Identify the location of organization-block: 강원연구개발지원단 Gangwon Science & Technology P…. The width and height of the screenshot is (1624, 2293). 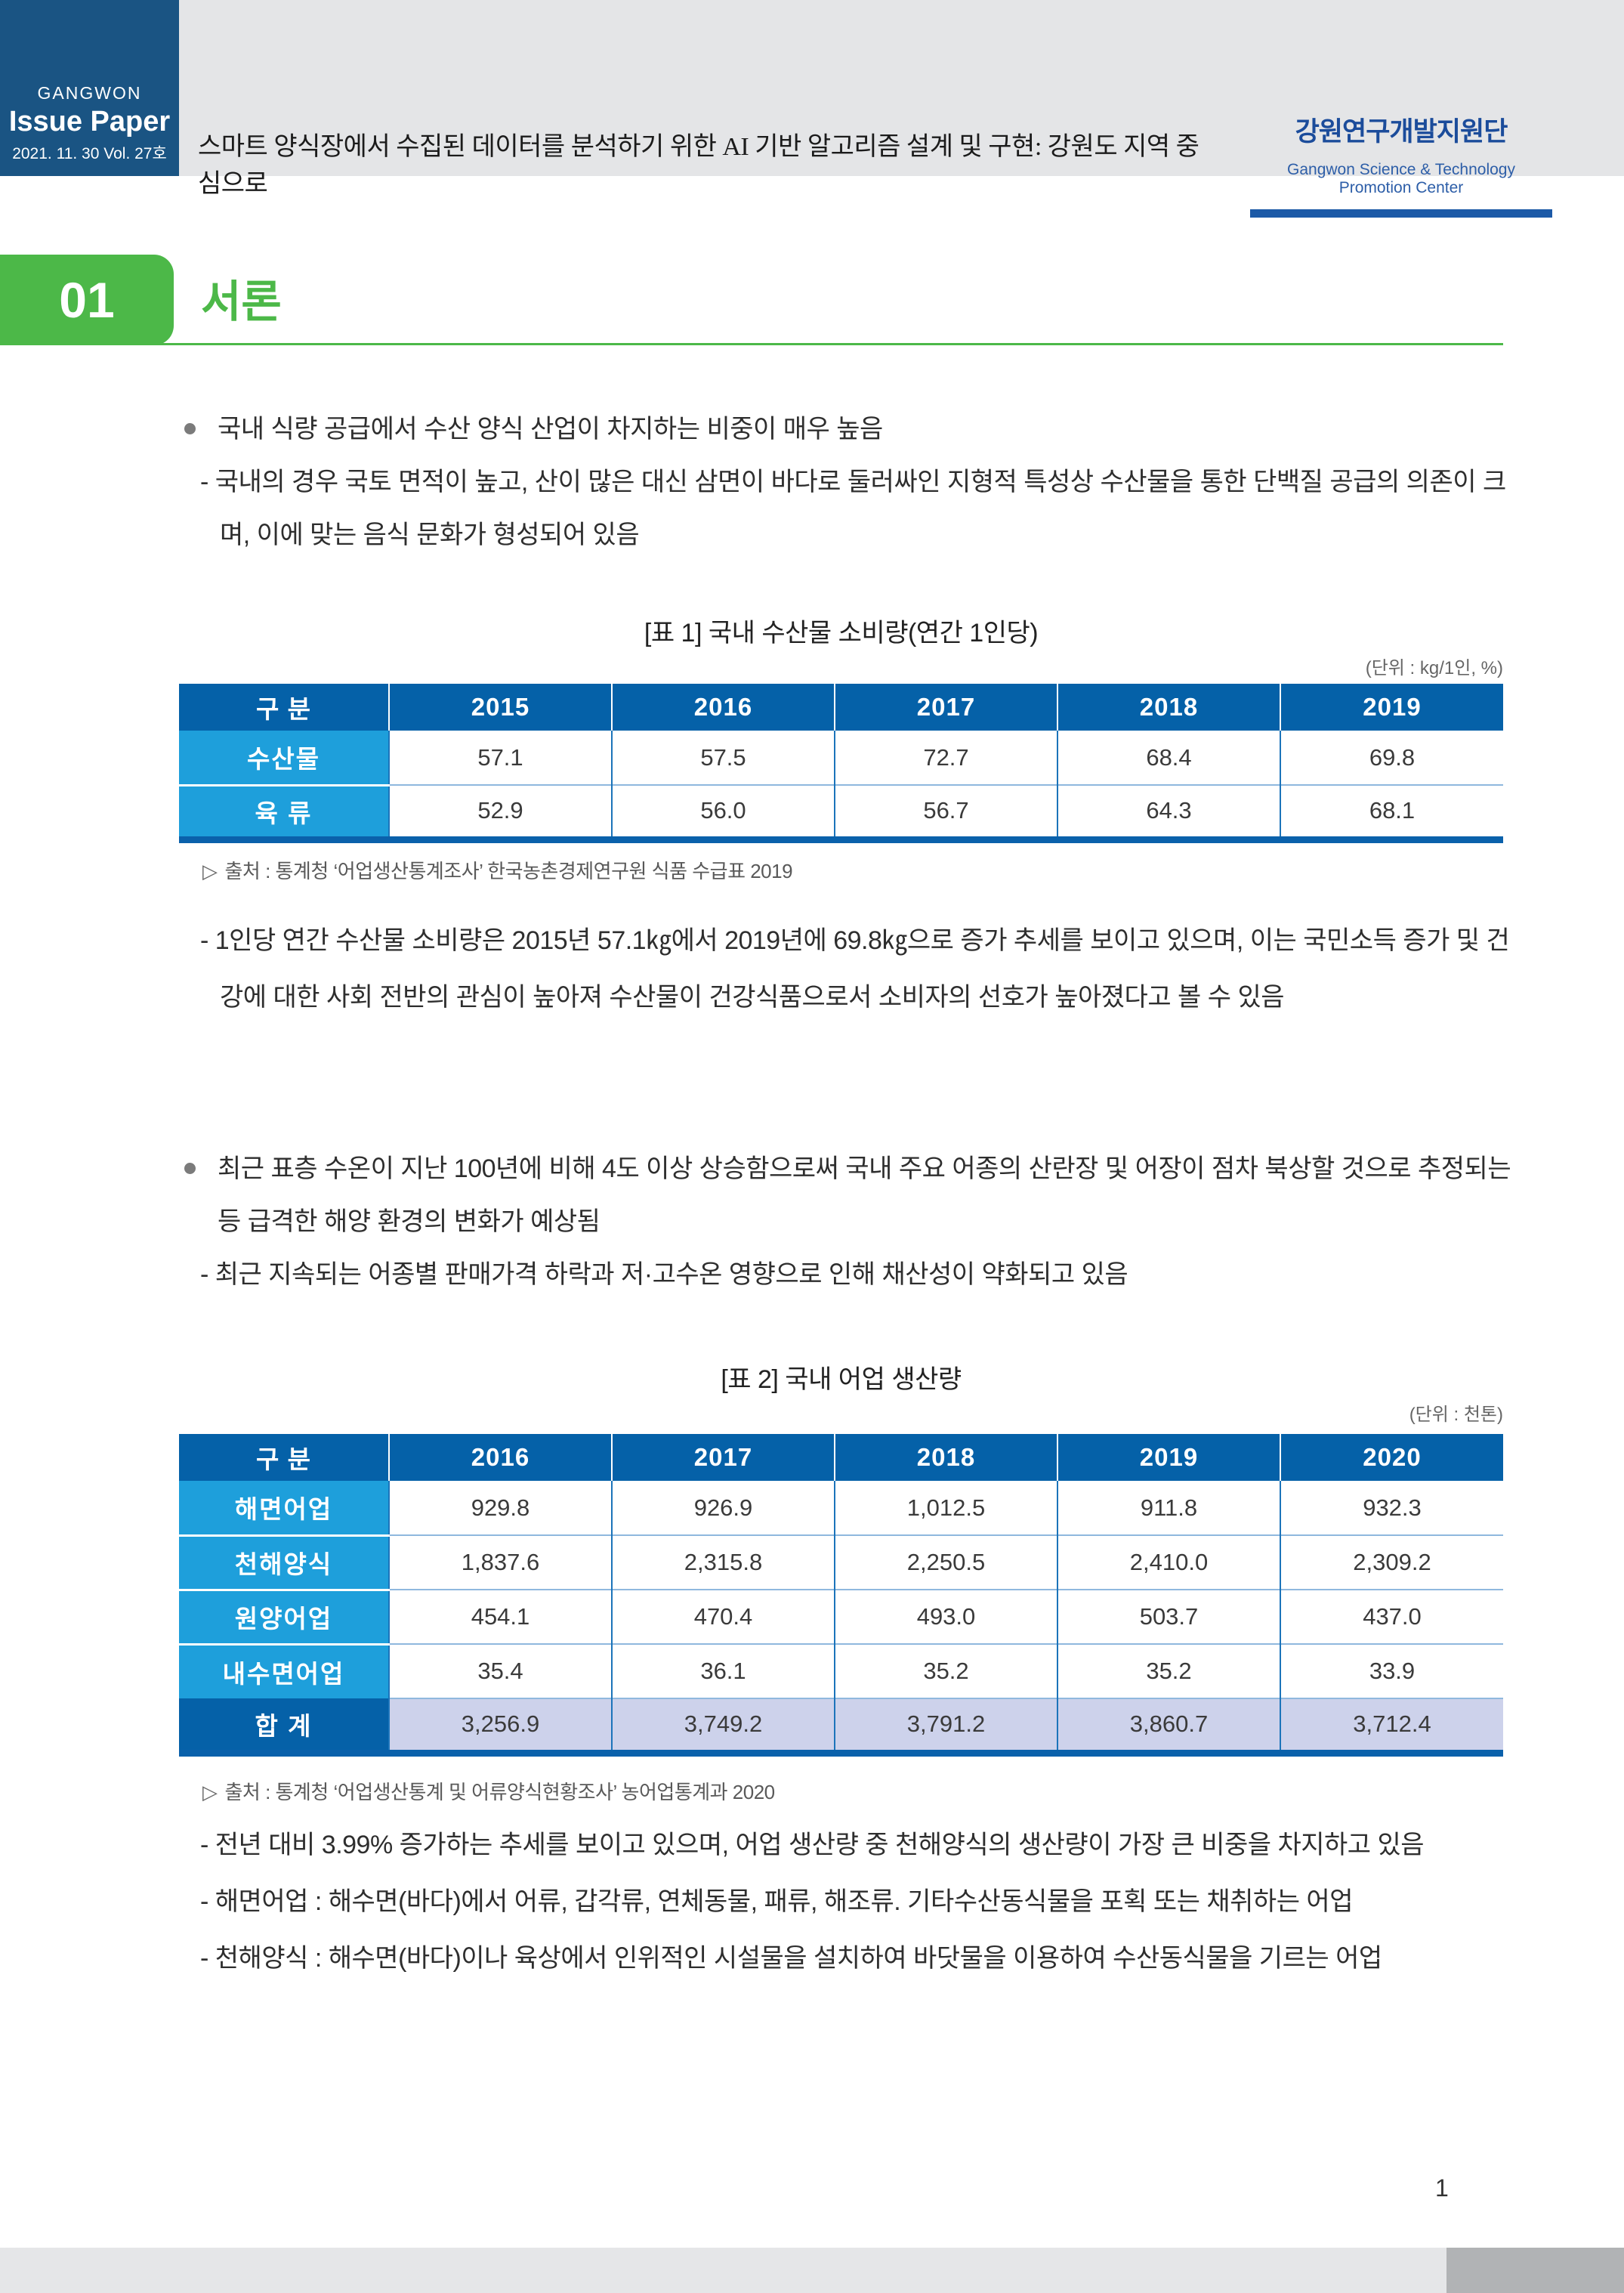
(1401, 164).